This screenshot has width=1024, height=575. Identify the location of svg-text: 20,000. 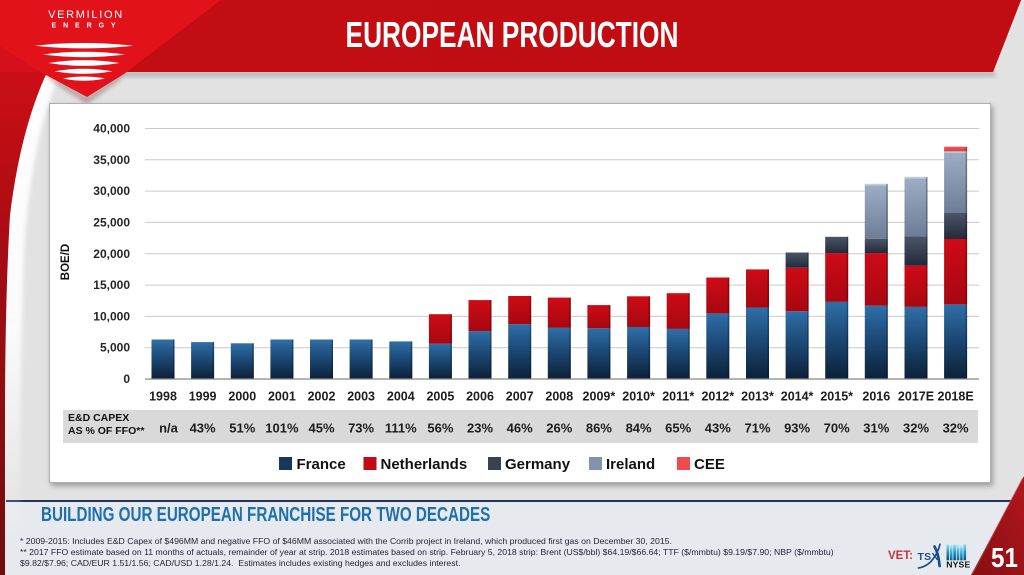
(111, 254).